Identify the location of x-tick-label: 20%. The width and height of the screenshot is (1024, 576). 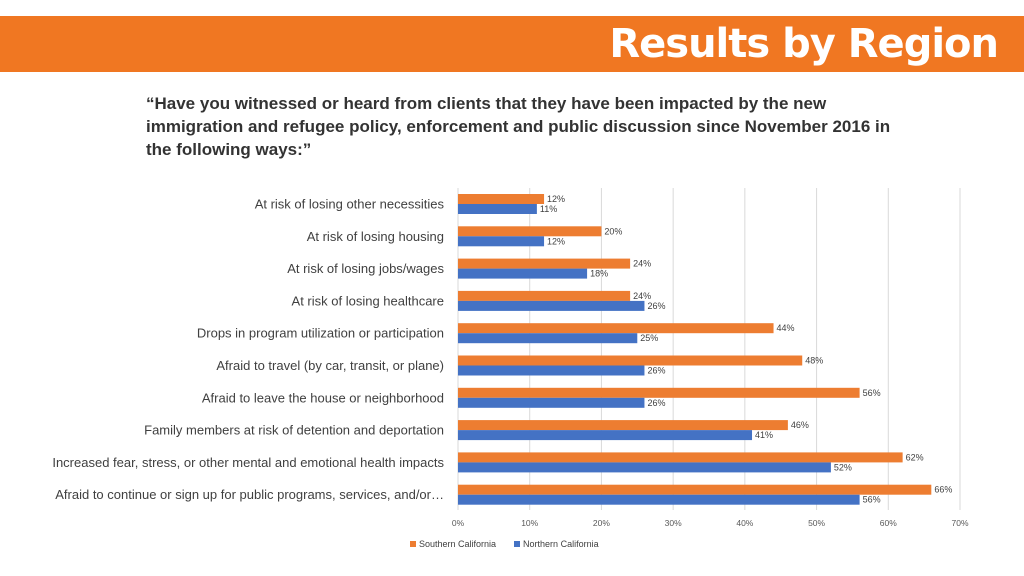
(601, 523).